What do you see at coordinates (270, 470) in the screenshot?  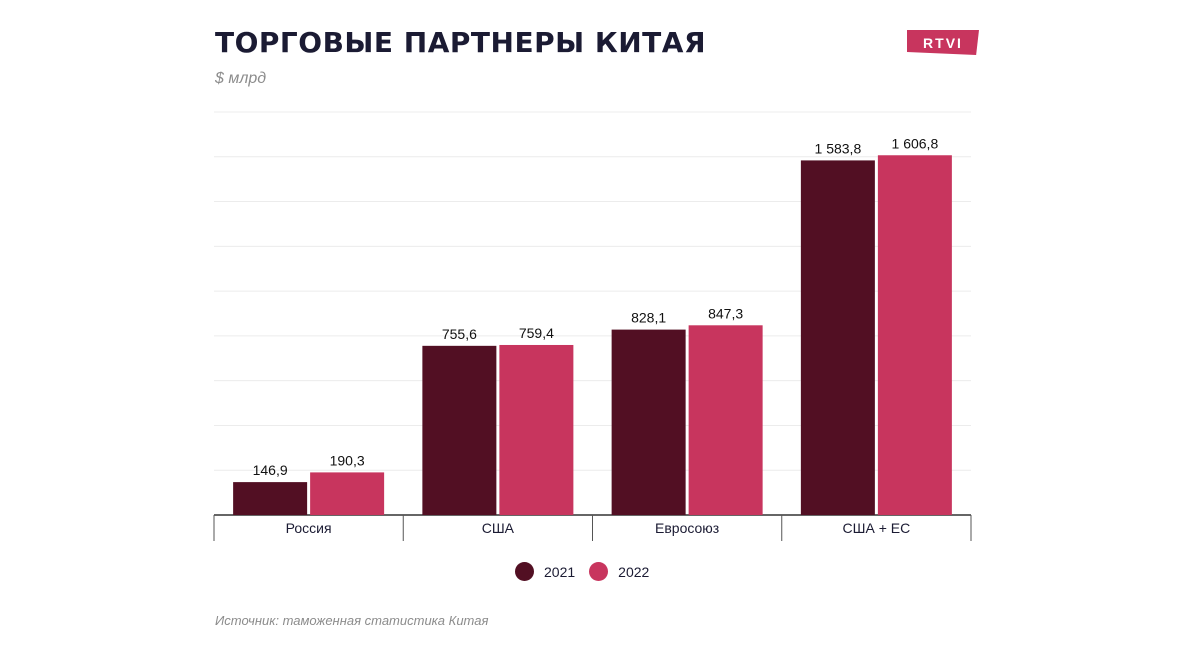 I see `data-label-2021: 146,9` at bounding box center [270, 470].